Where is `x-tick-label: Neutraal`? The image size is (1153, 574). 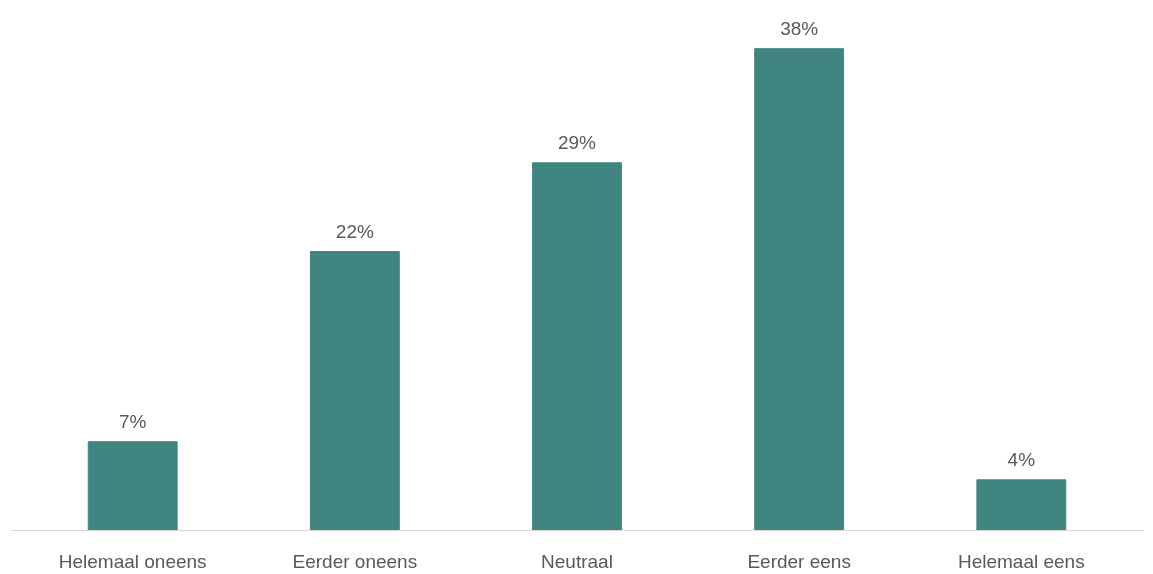
x-tick-label: Neutraal is located at coordinates (577, 561).